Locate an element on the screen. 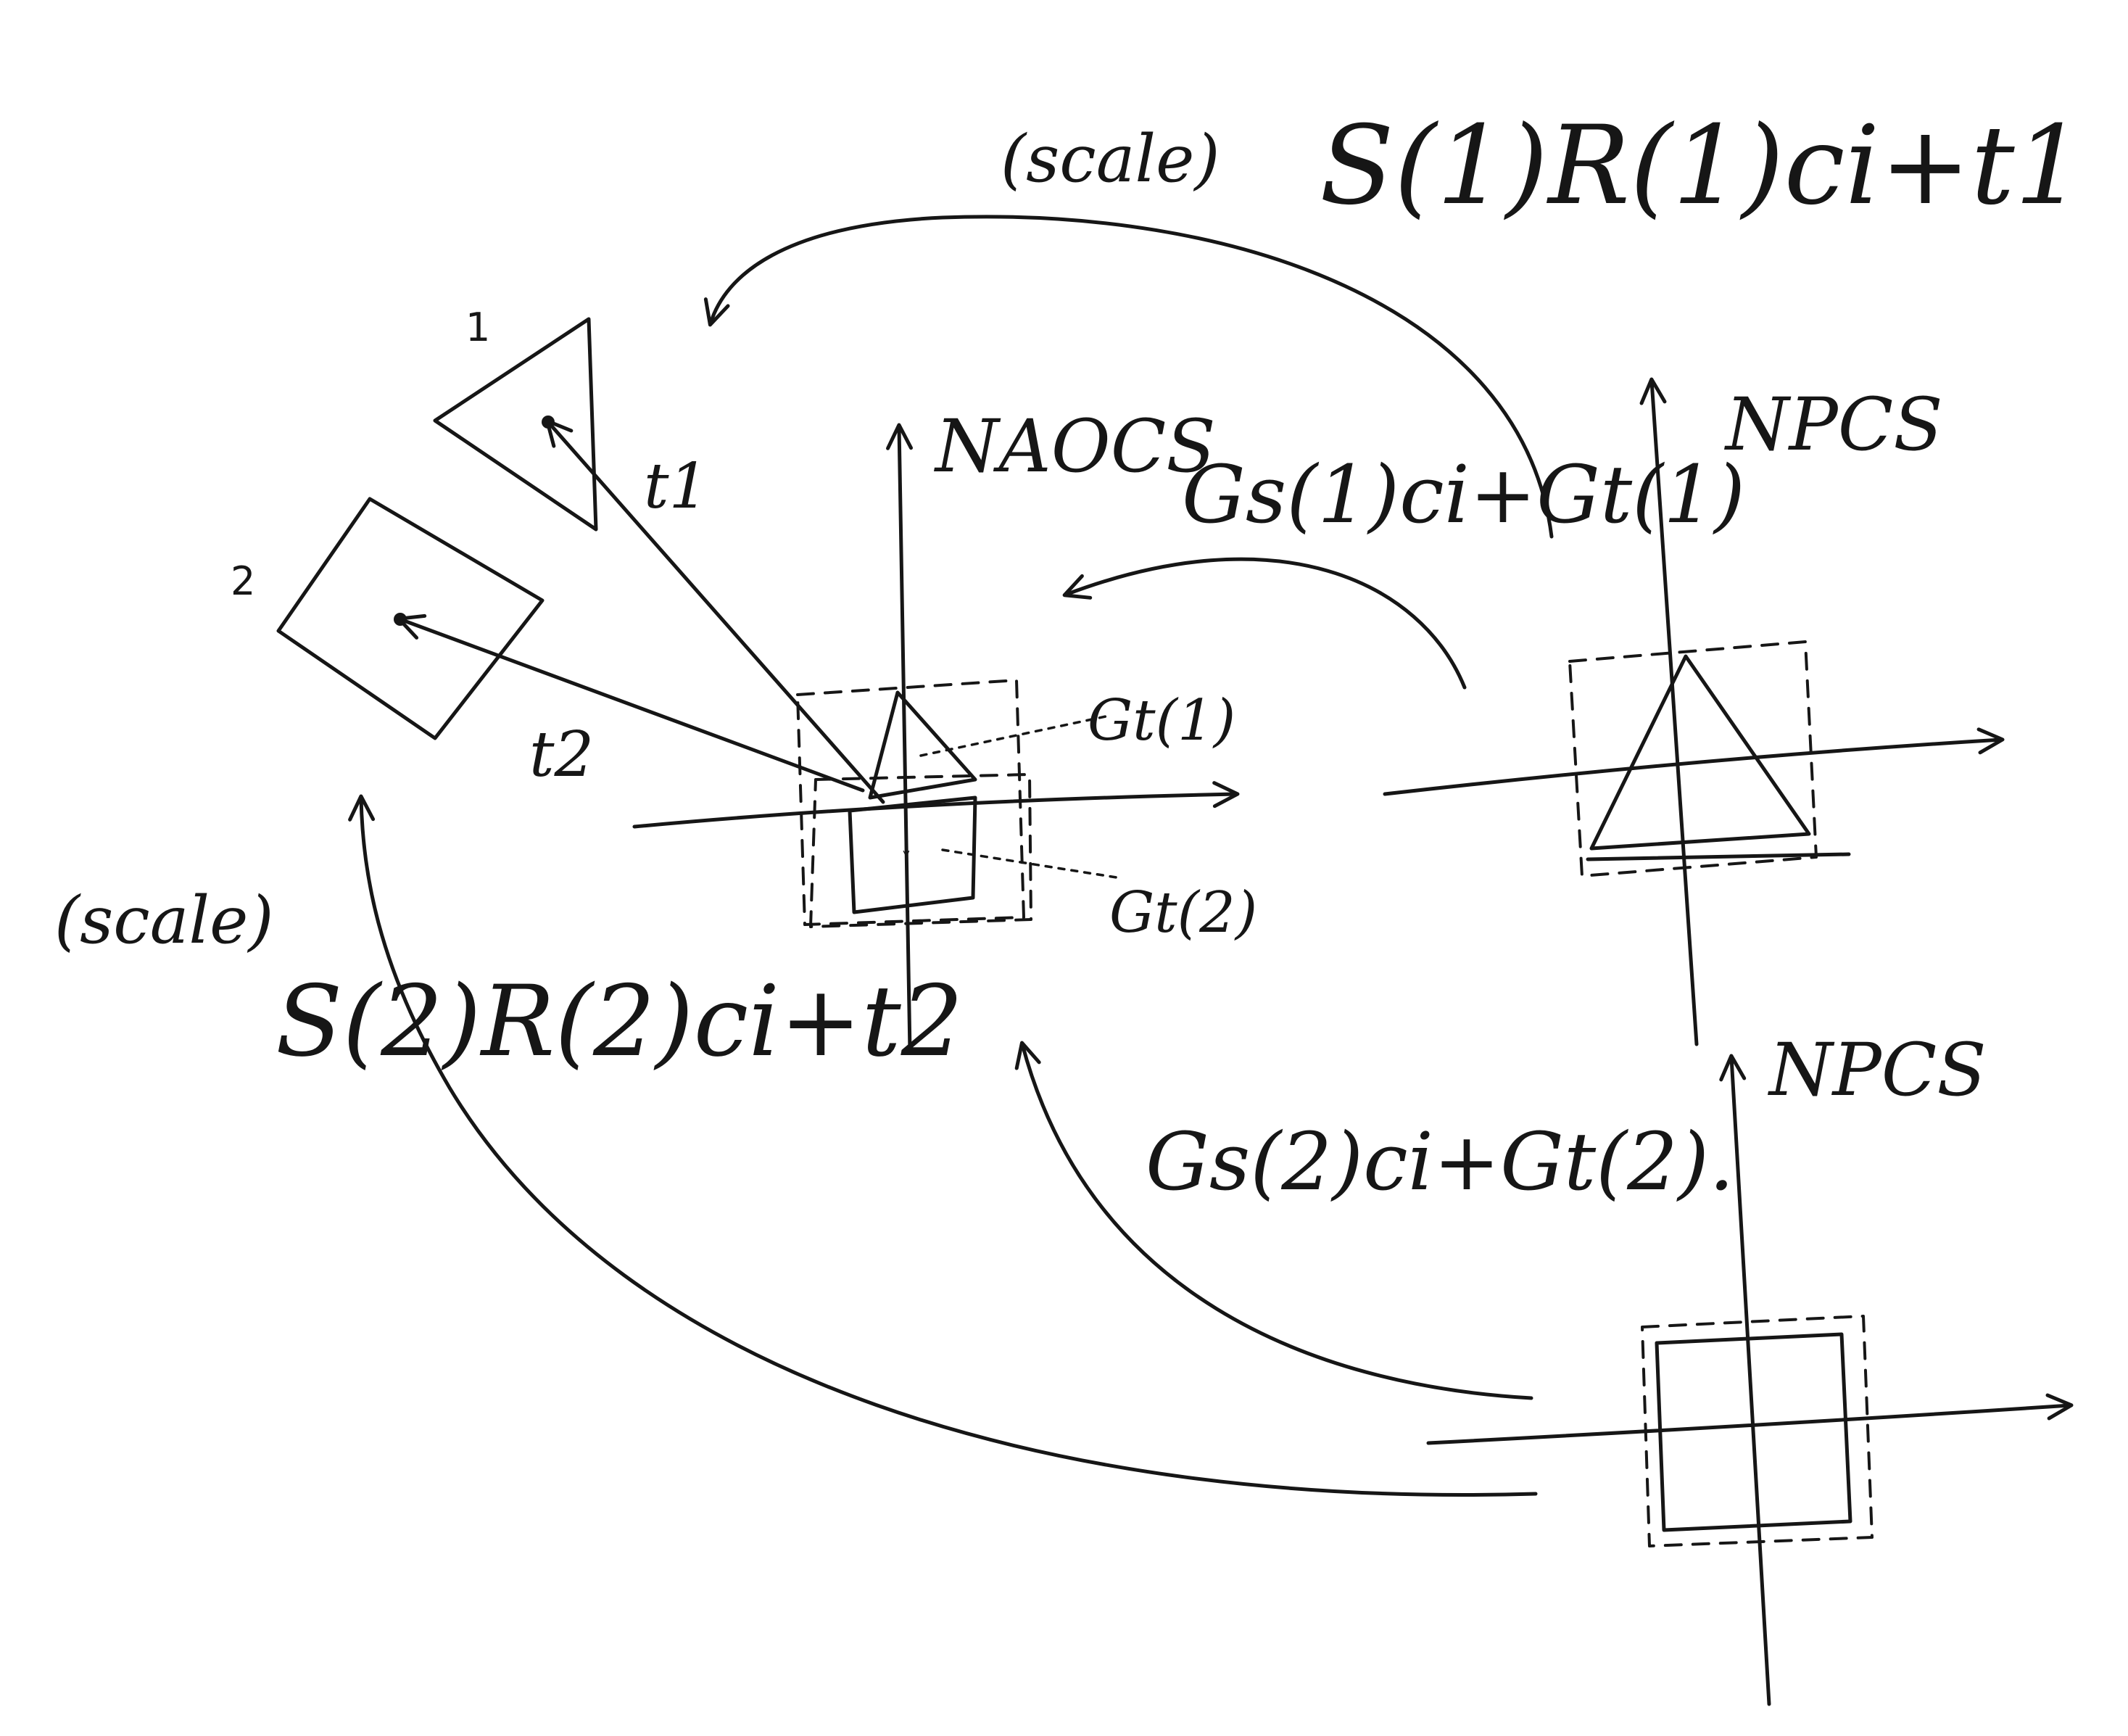 The height and width of the screenshot is (1736, 2128). part2-camera-transform-label: S(2)R(2)ci+t2 is located at coordinates (620, 1021).